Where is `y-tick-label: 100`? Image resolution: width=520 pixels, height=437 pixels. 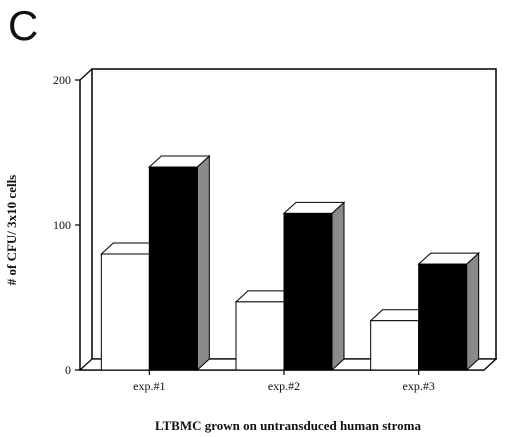 y-tick-label: 100 is located at coordinates (62, 225).